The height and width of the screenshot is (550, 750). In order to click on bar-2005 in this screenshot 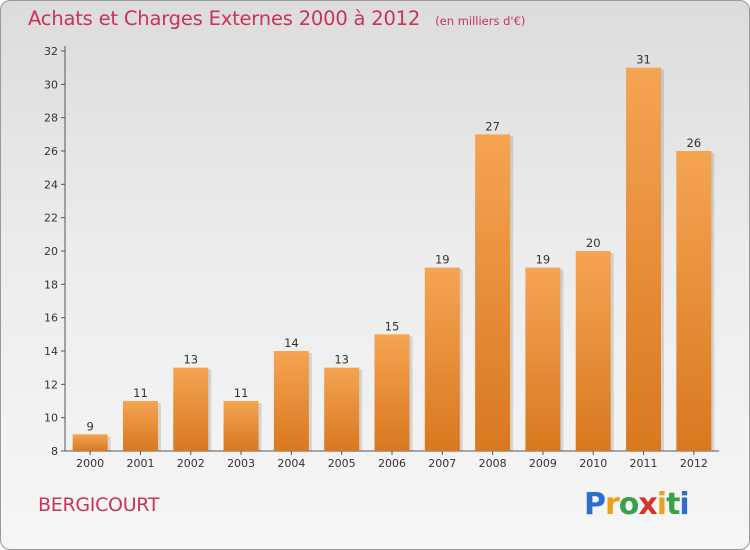, I will do `click(342, 409)`.